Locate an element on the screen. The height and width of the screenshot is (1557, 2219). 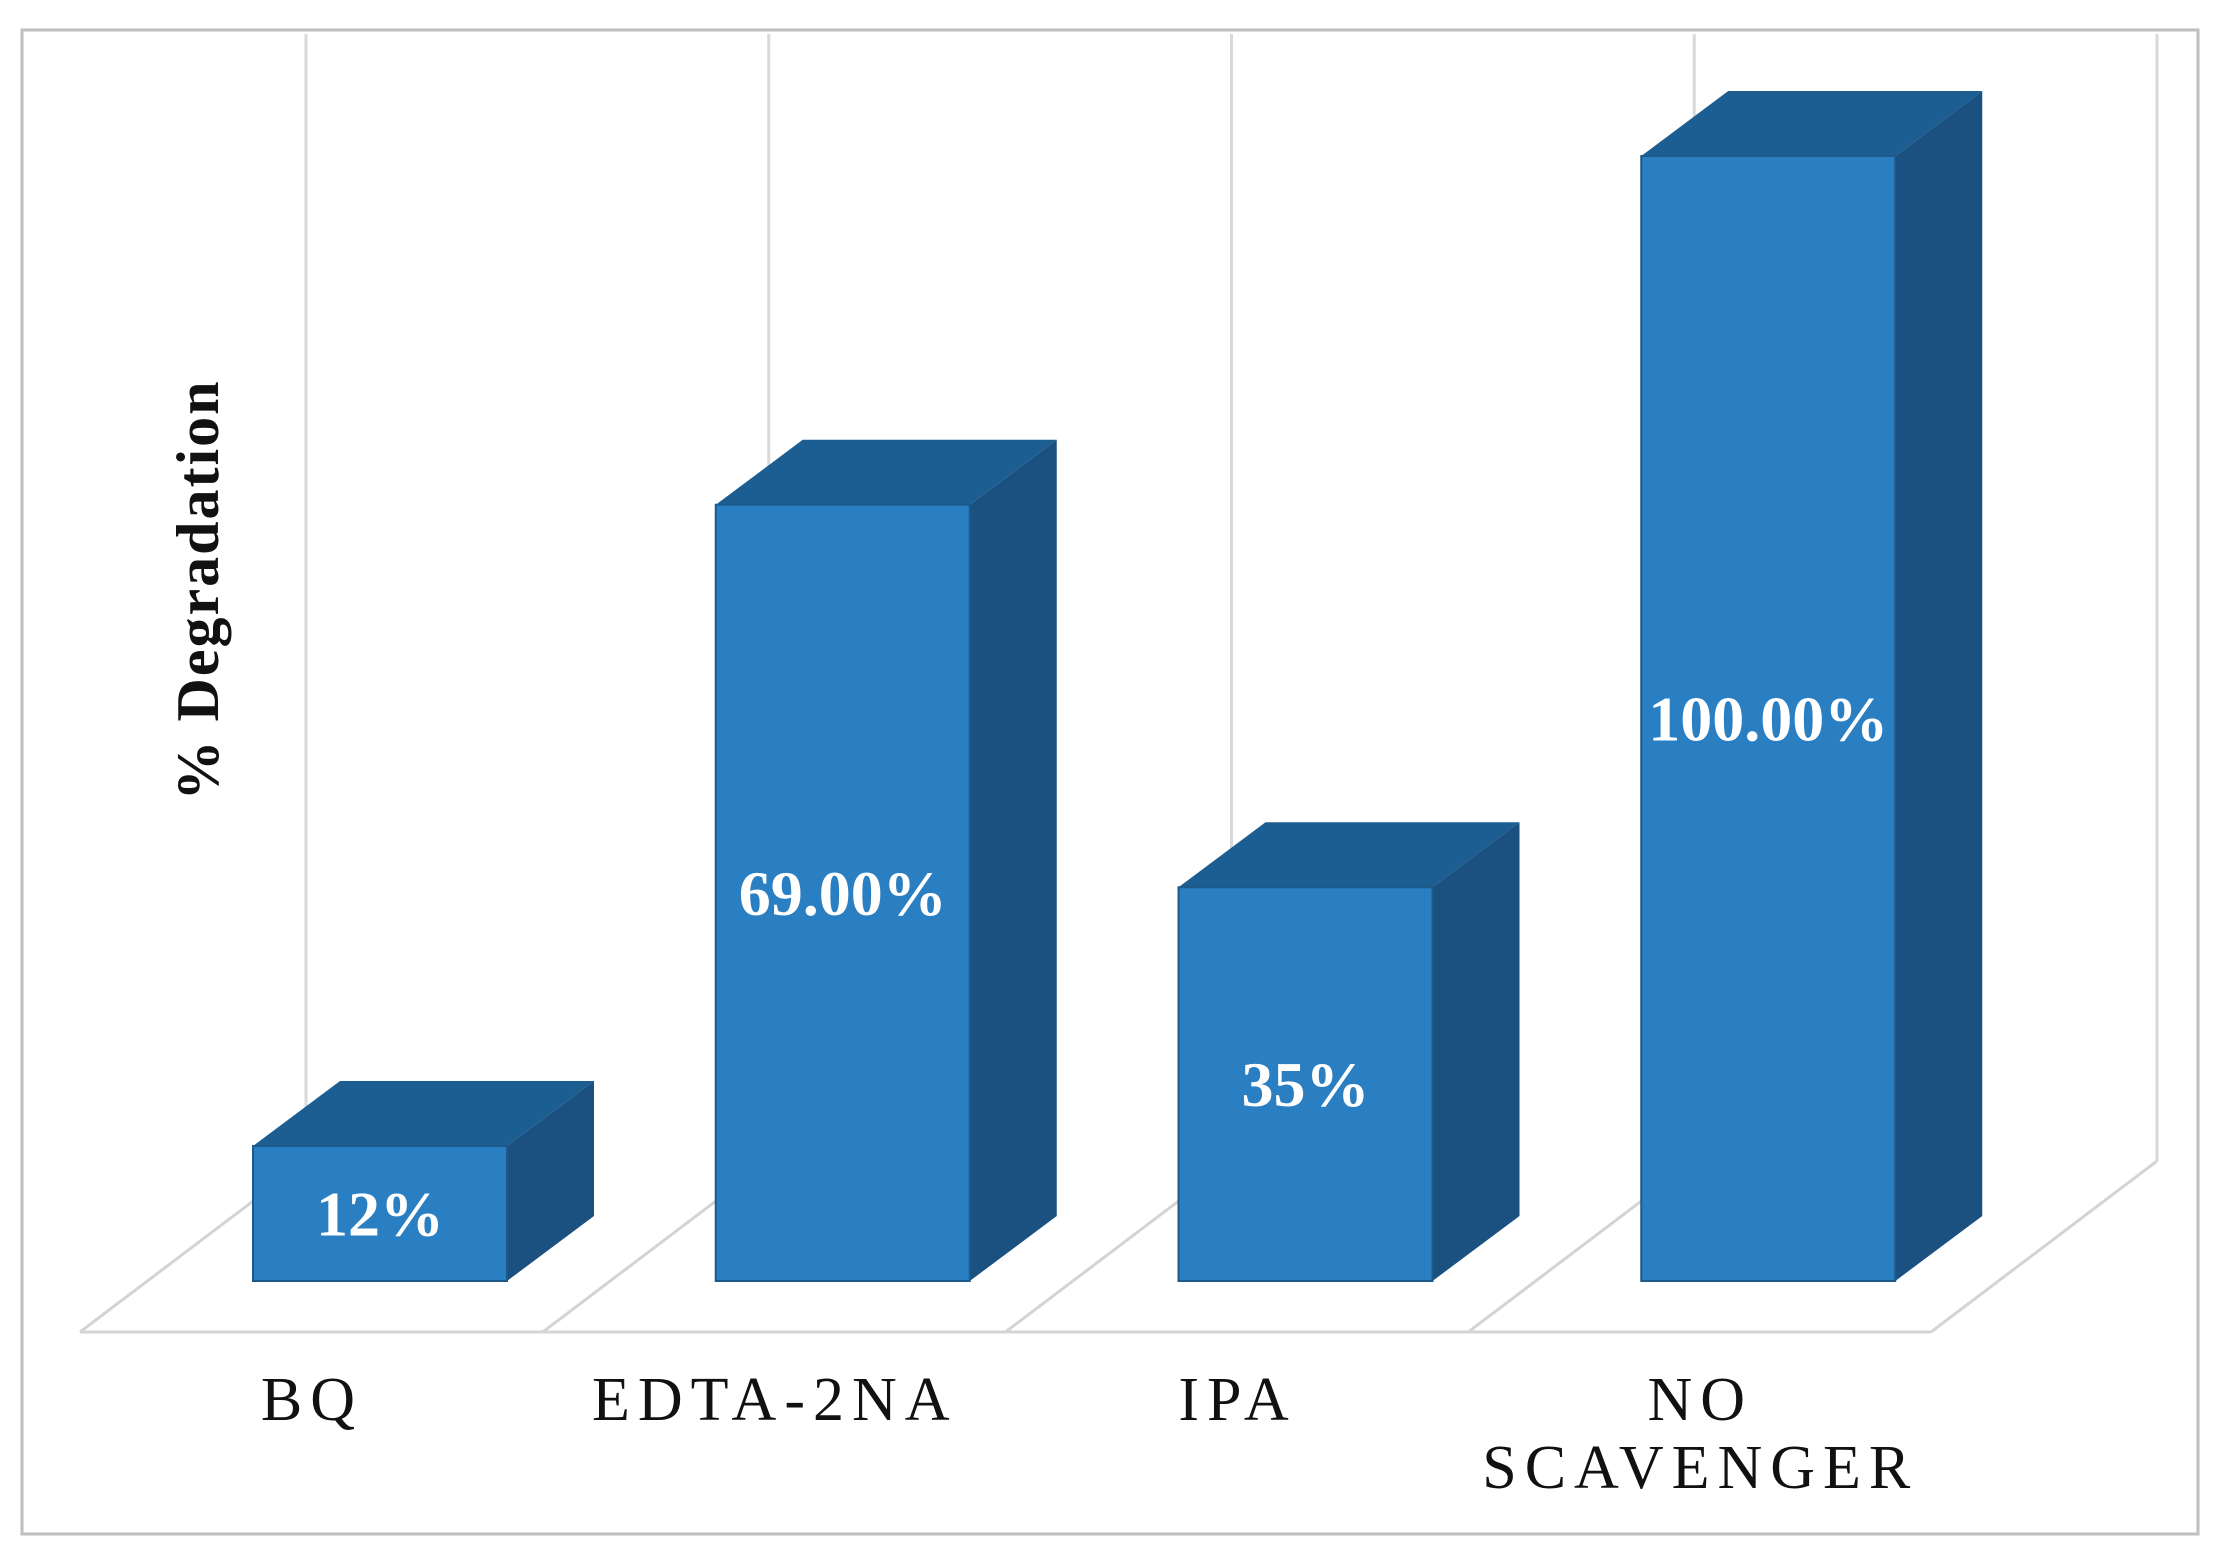
category-label: IPA is located at coordinates (1237, 1400).